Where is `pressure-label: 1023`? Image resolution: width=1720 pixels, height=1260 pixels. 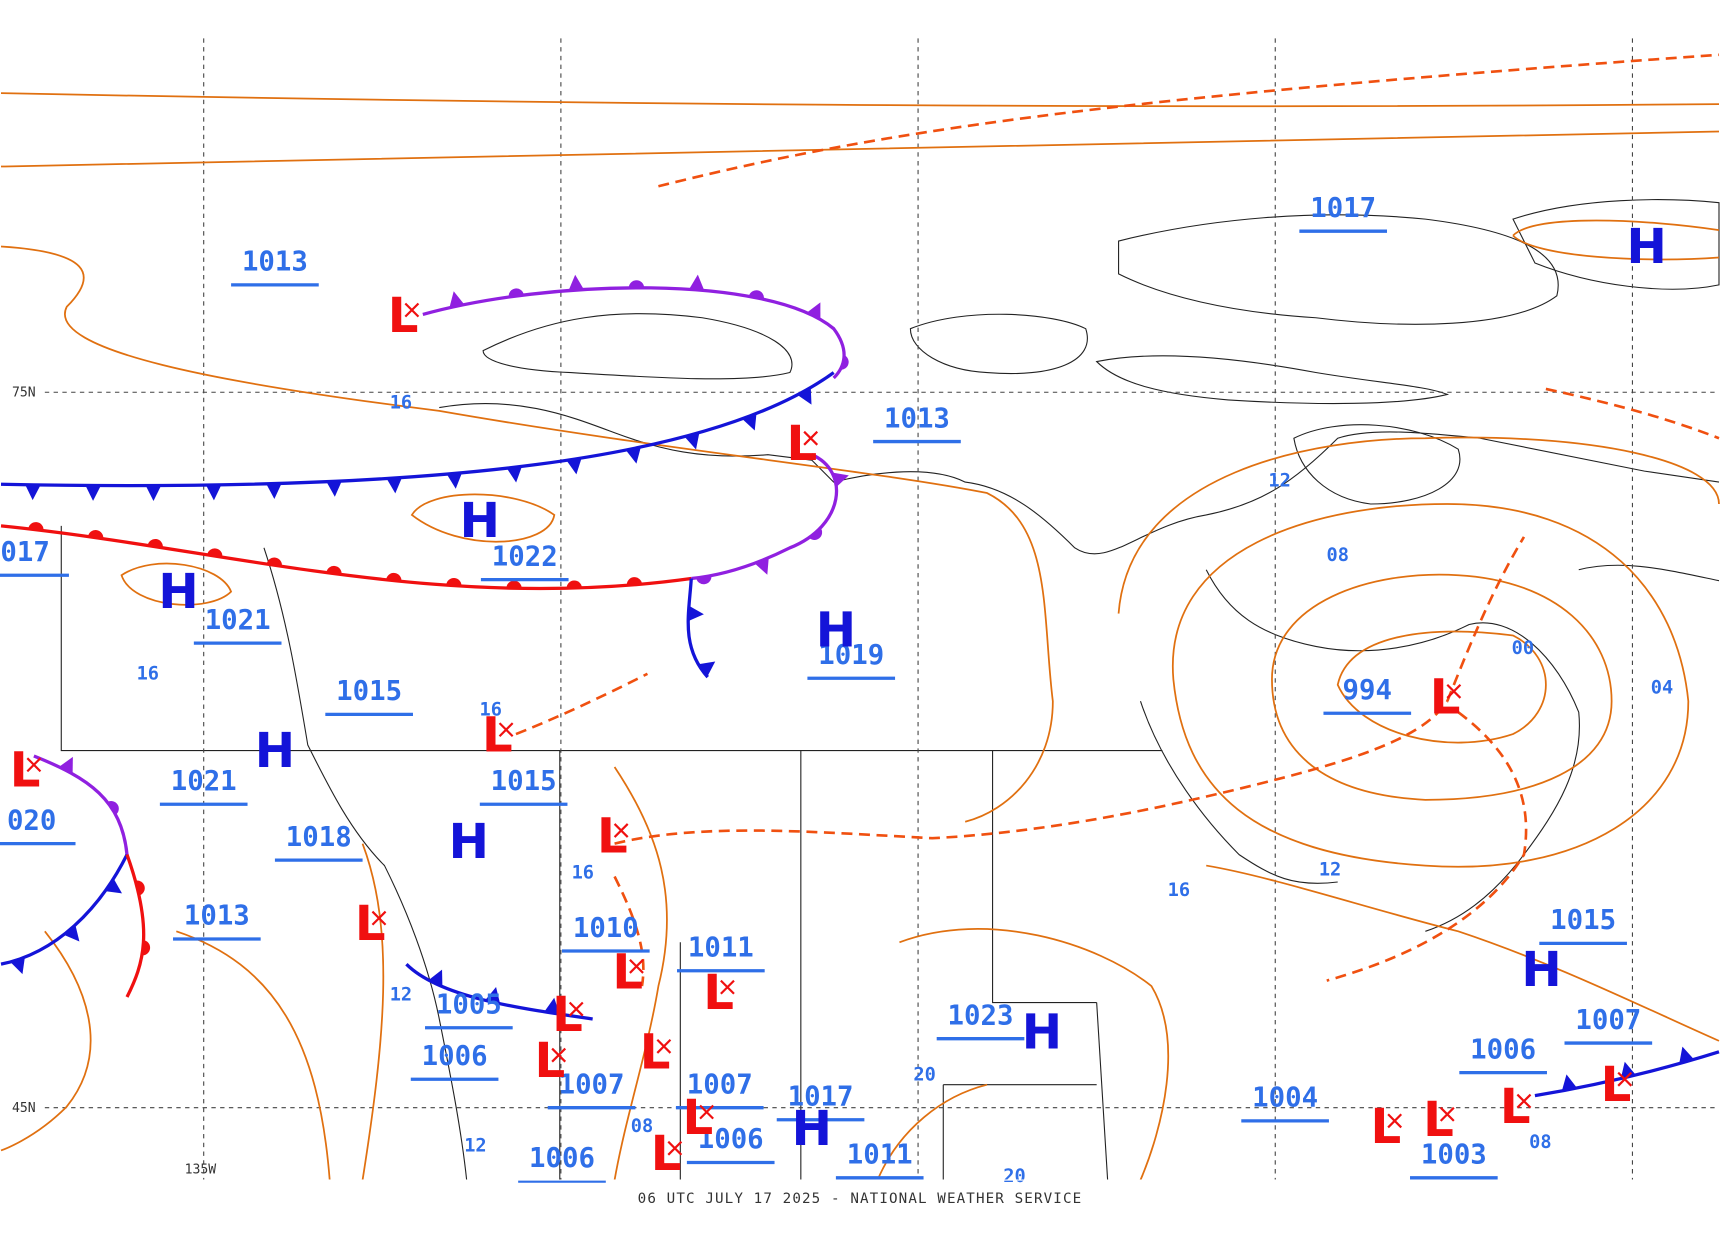 pressure-label: 1023 is located at coordinates (981, 1015).